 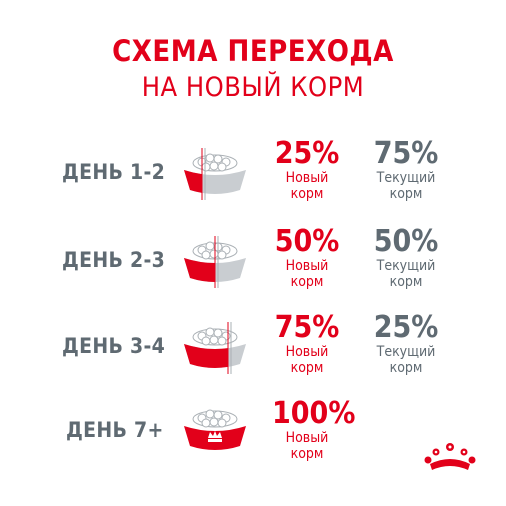 I want to click on day-label: ДЕНЬ 7+, so click(x=115, y=430).